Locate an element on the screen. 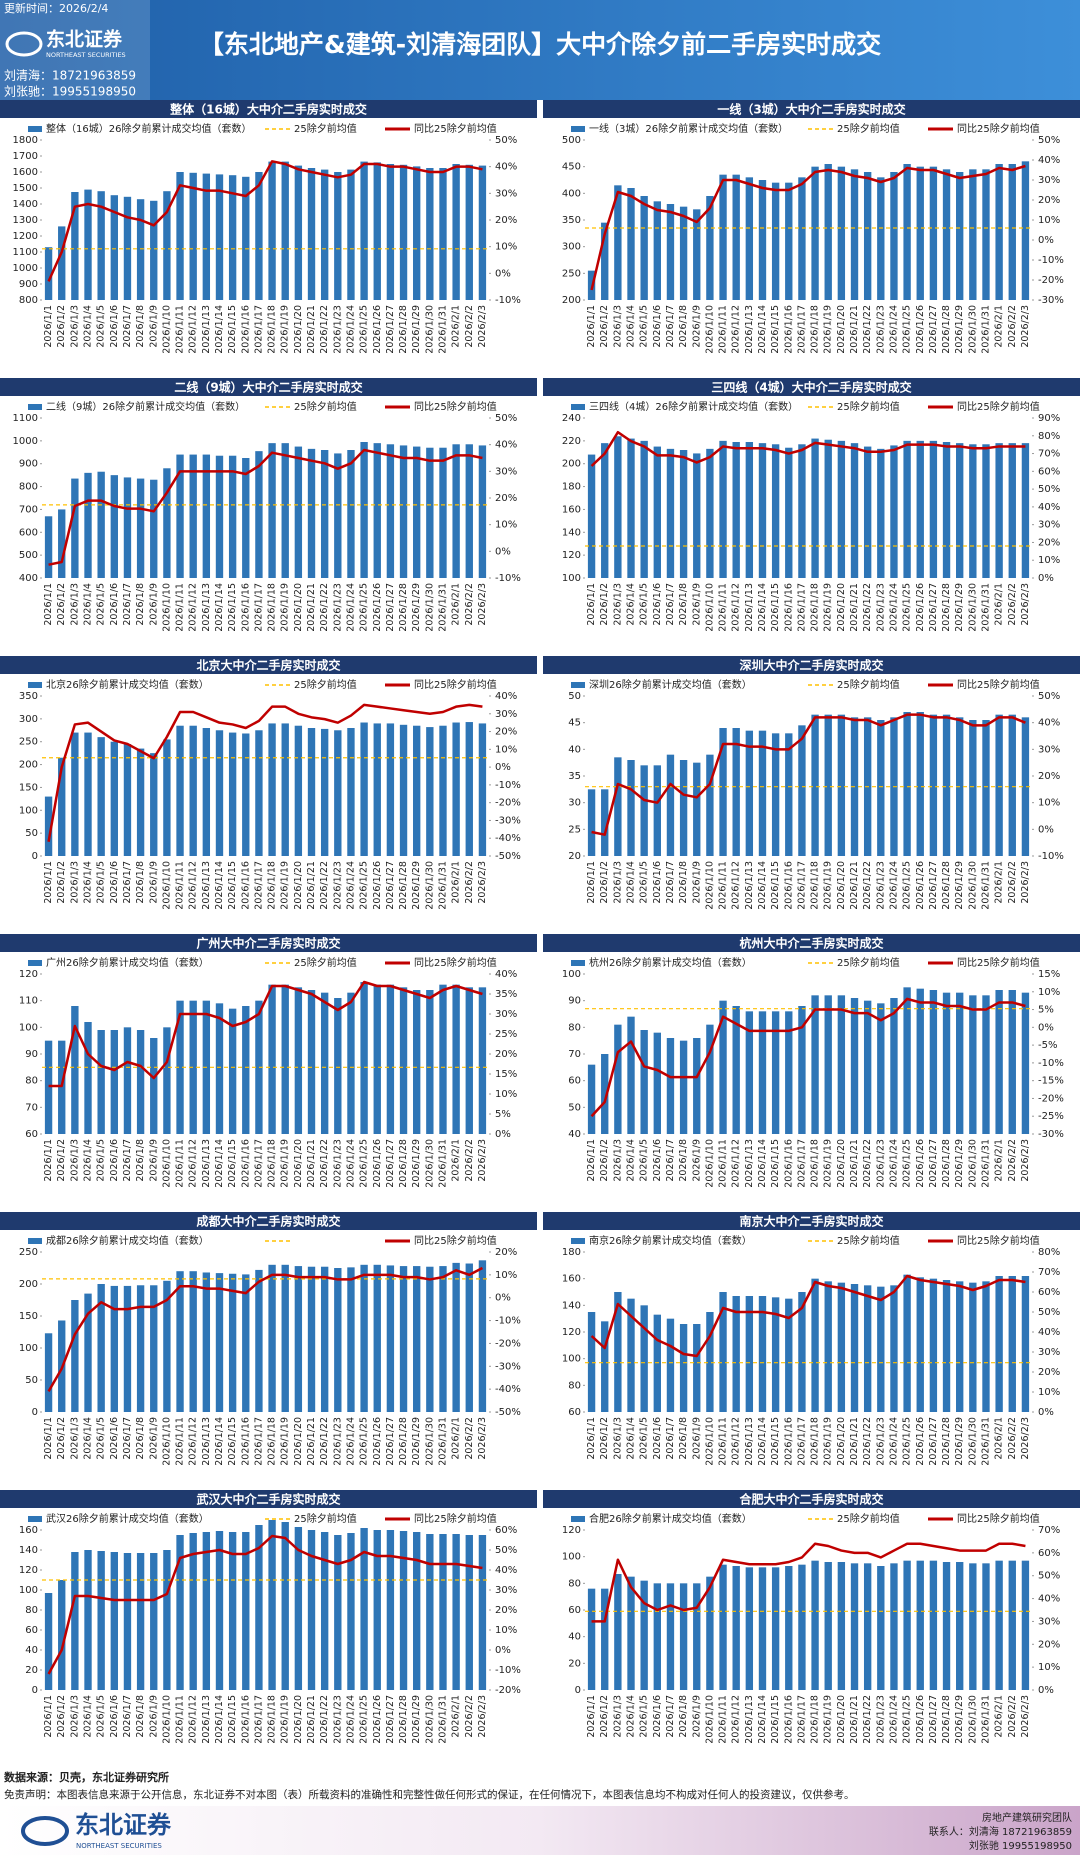 The image size is (1080, 1855). x-tick-label: 2026/1/5 is located at coordinates (644, 1716).